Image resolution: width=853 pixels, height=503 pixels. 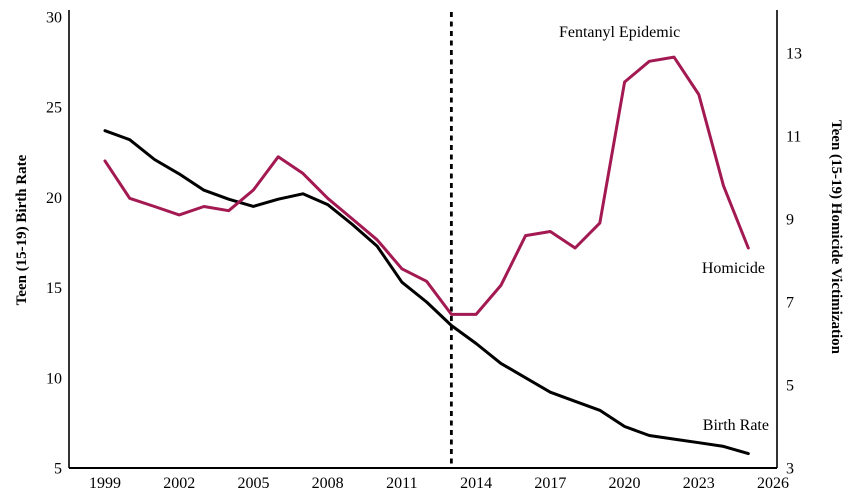 What do you see at coordinates (328, 483) in the screenshot?
I see `x-axis-tick-label: 2008` at bounding box center [328, 483].